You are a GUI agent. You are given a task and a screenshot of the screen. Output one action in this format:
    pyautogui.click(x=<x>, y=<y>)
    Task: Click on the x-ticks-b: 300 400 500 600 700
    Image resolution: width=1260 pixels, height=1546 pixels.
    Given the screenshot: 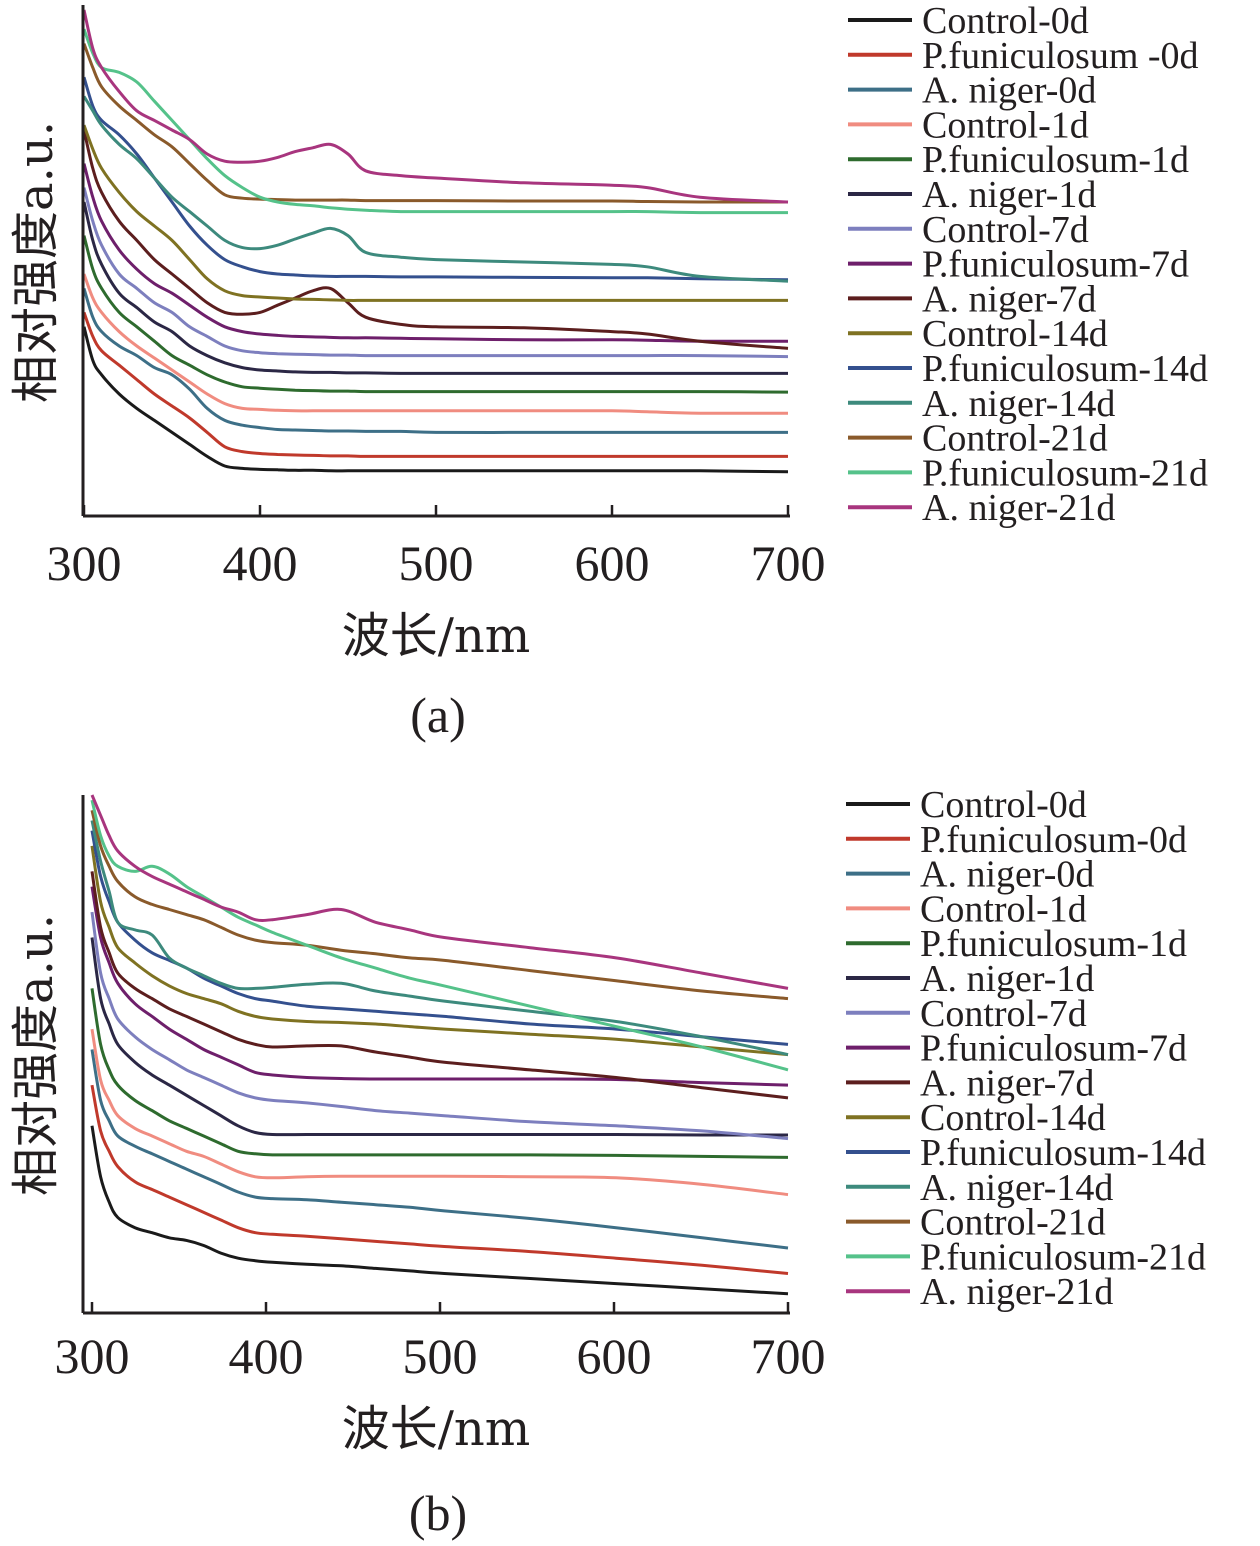 What is the action you would take?
    pyautogui.click(x=440, y=1343)
    